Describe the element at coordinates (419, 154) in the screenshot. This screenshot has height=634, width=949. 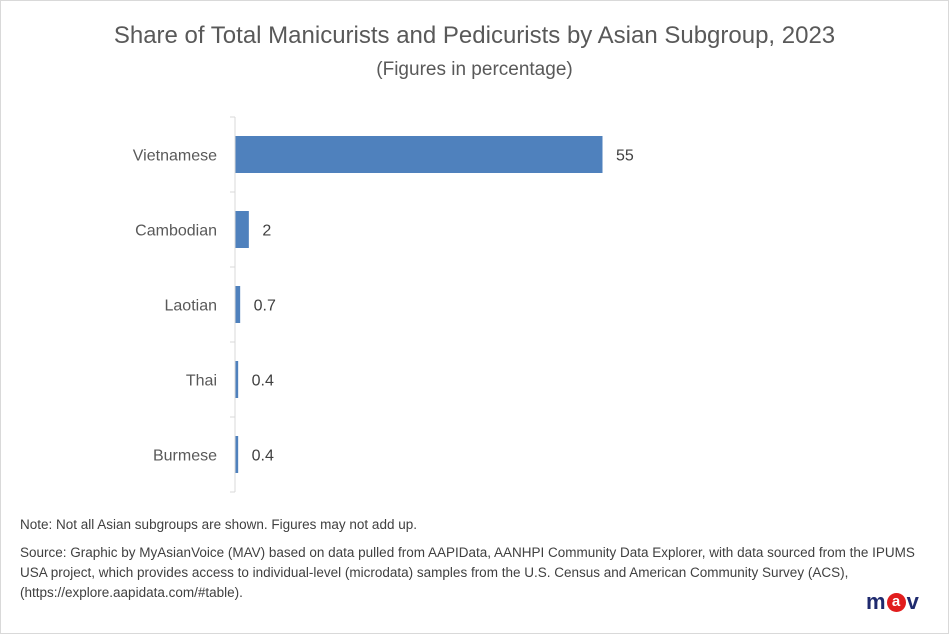
I see `bar-vietnamese` at that location.